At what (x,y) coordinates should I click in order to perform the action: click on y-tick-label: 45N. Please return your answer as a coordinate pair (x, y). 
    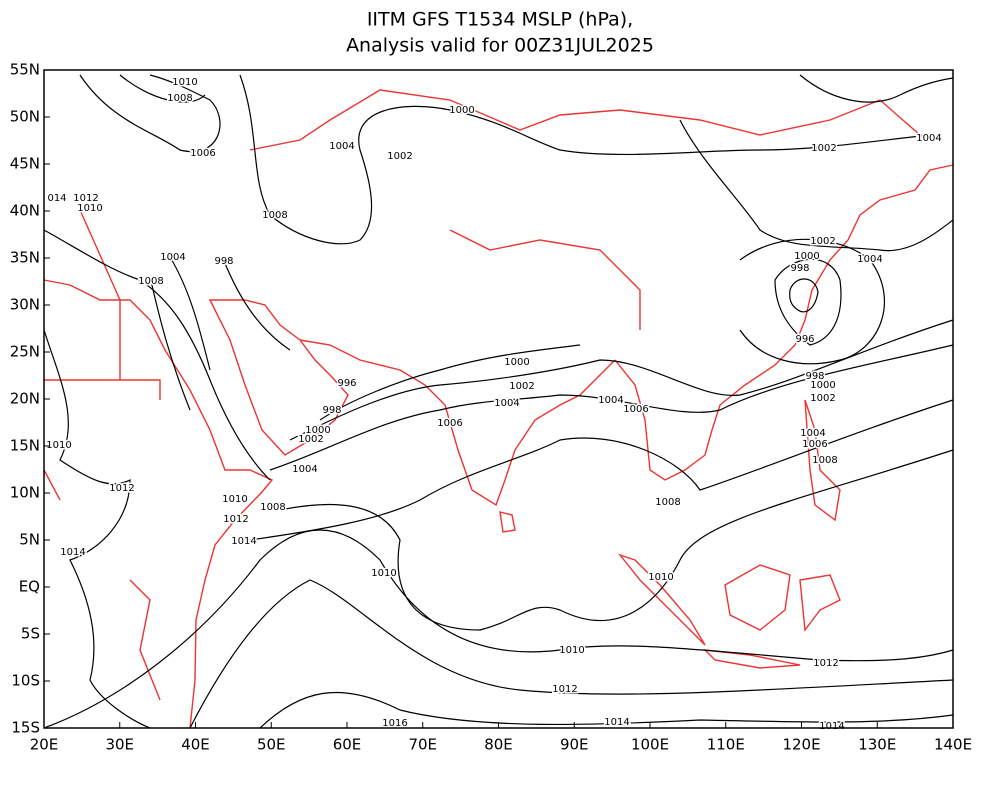
    Looking at the image, I should click on (25, 164).